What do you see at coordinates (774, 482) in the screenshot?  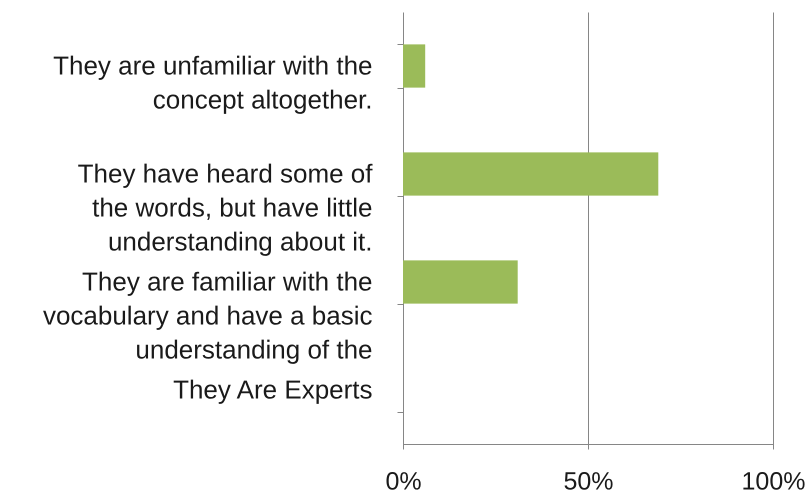 I see `x-tick-label: 100%` at bounding box center [774, 482].